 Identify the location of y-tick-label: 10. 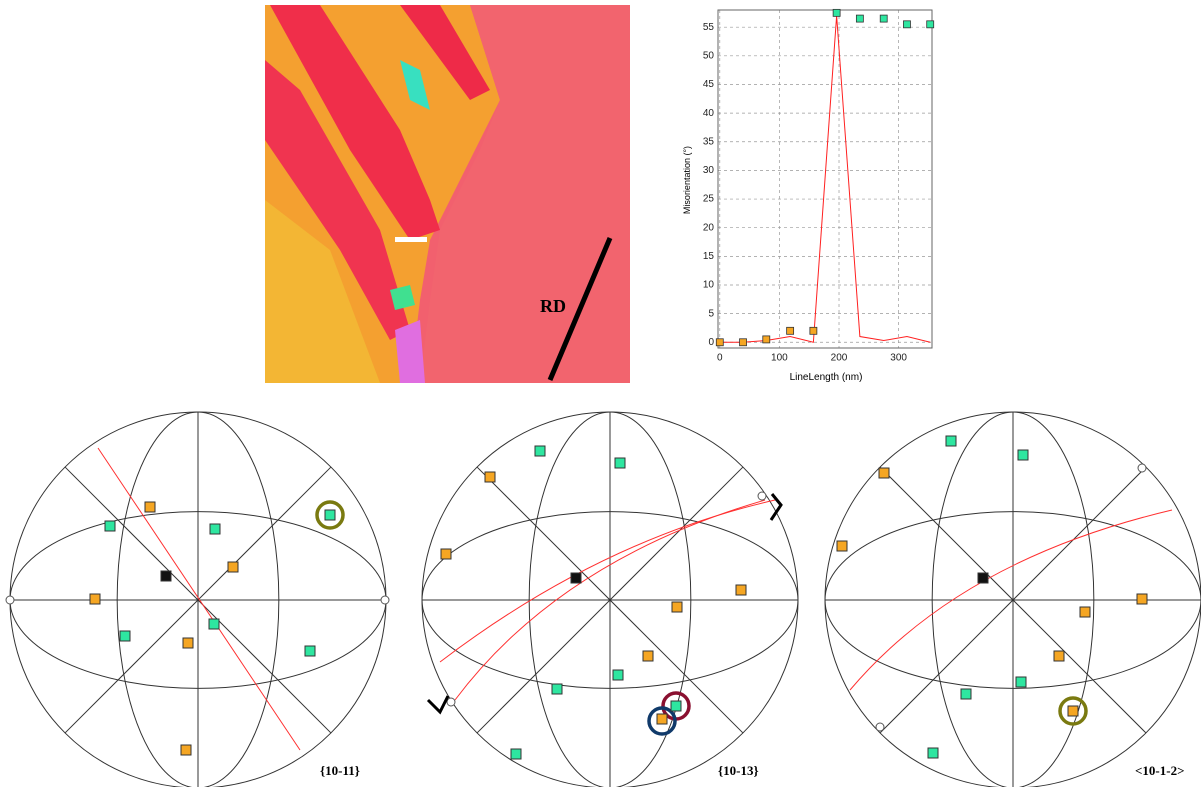
(709, 285).